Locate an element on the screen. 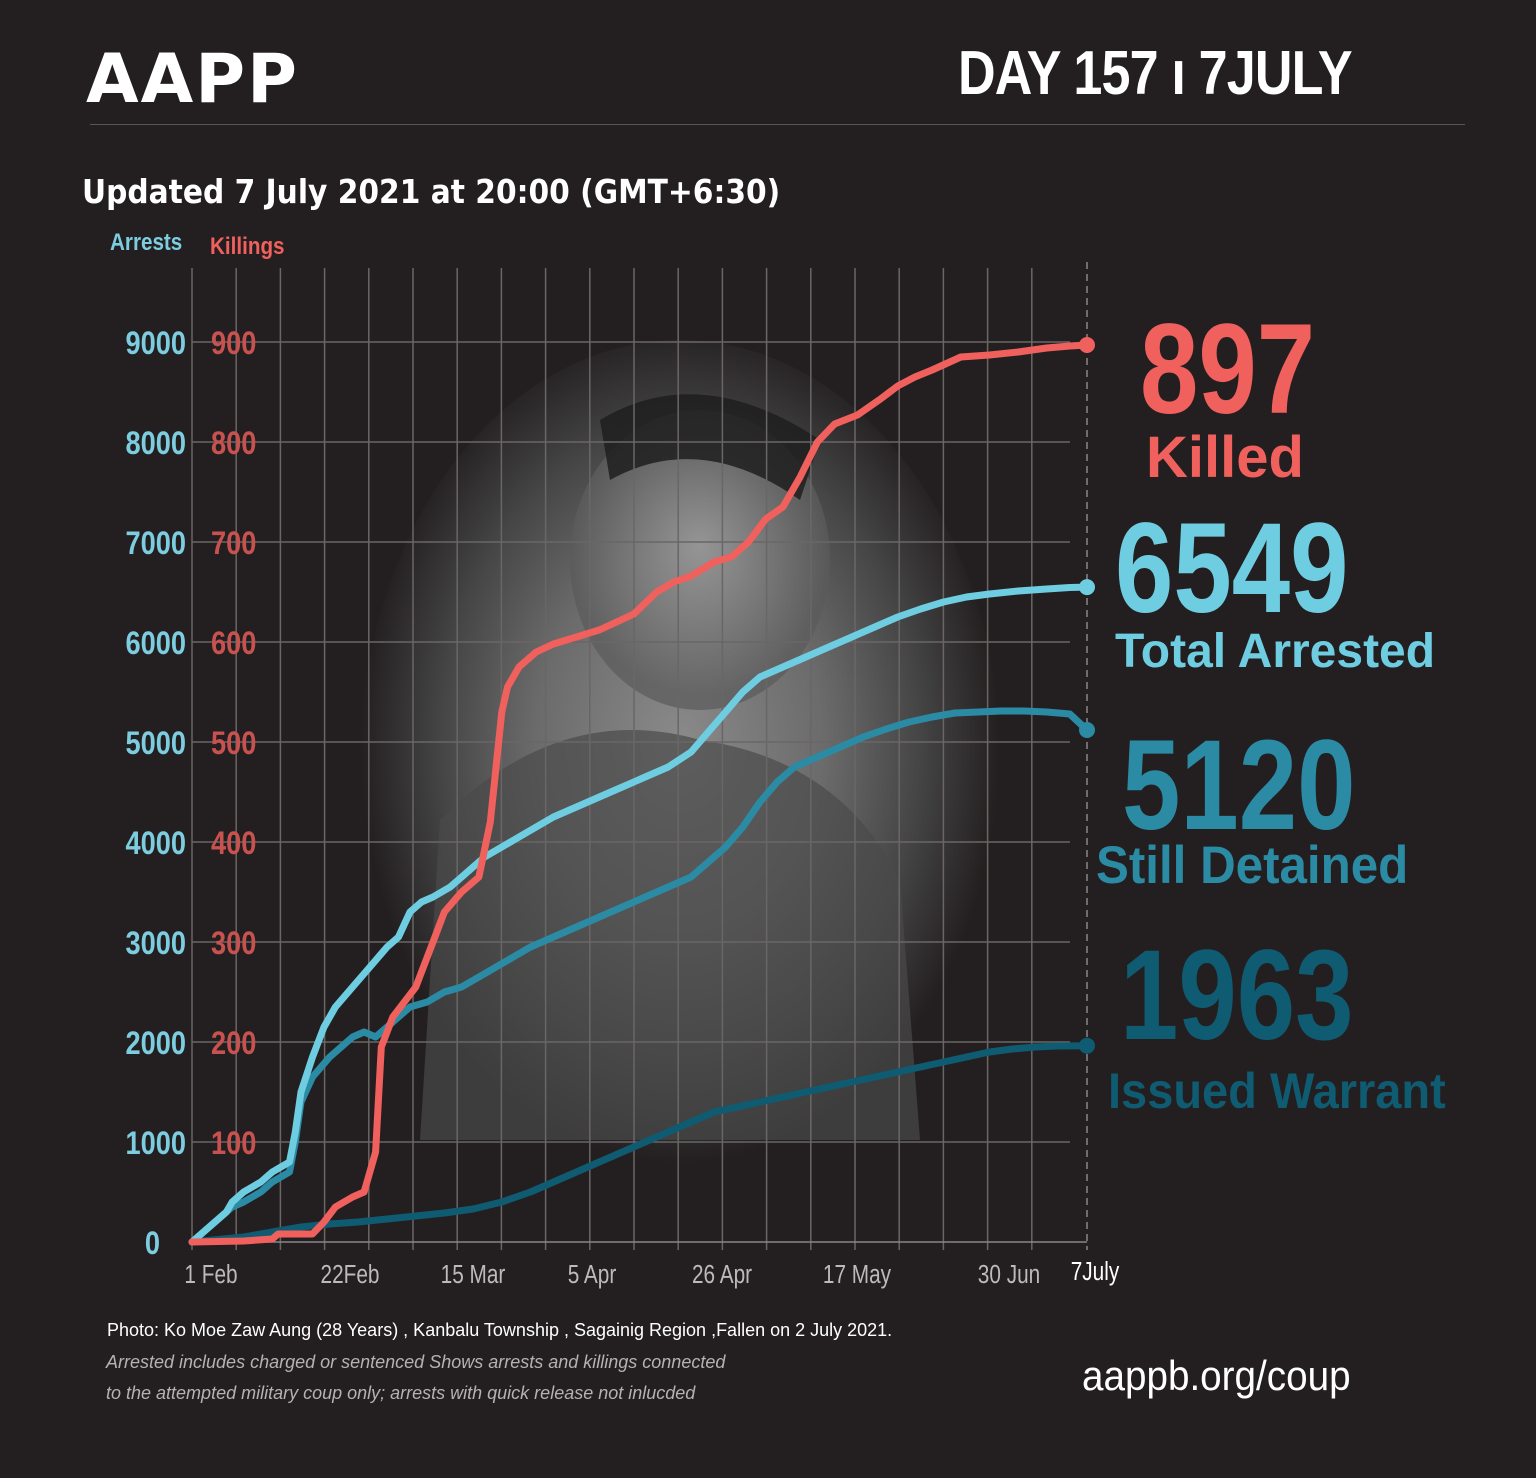 This screenshot has height=1478, width=1536. y-tick-arrests: 7000 is located at coordinates (156, 544).